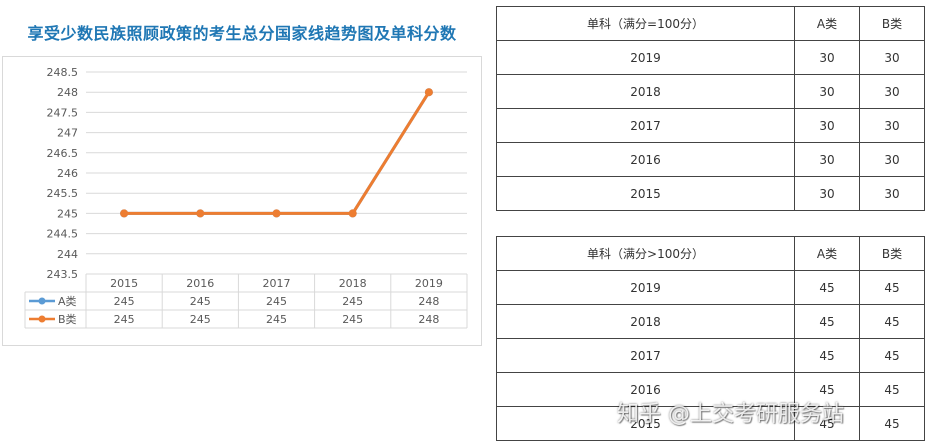 This screenshot has height=447, width=934. Describe the element at coordinates (67, 92) in the screenshot. I see `y-tick-label: 248` at that location.